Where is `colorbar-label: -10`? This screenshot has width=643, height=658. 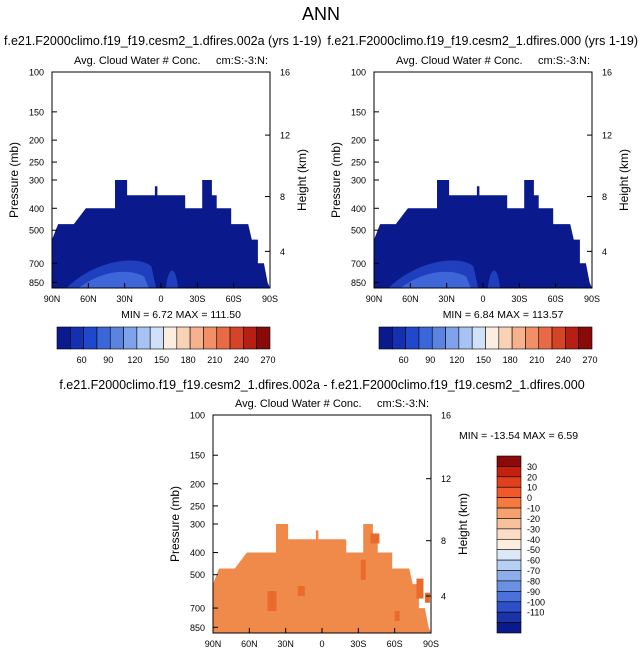
colorbar-label: -10 is located at coordinates (533, 509).